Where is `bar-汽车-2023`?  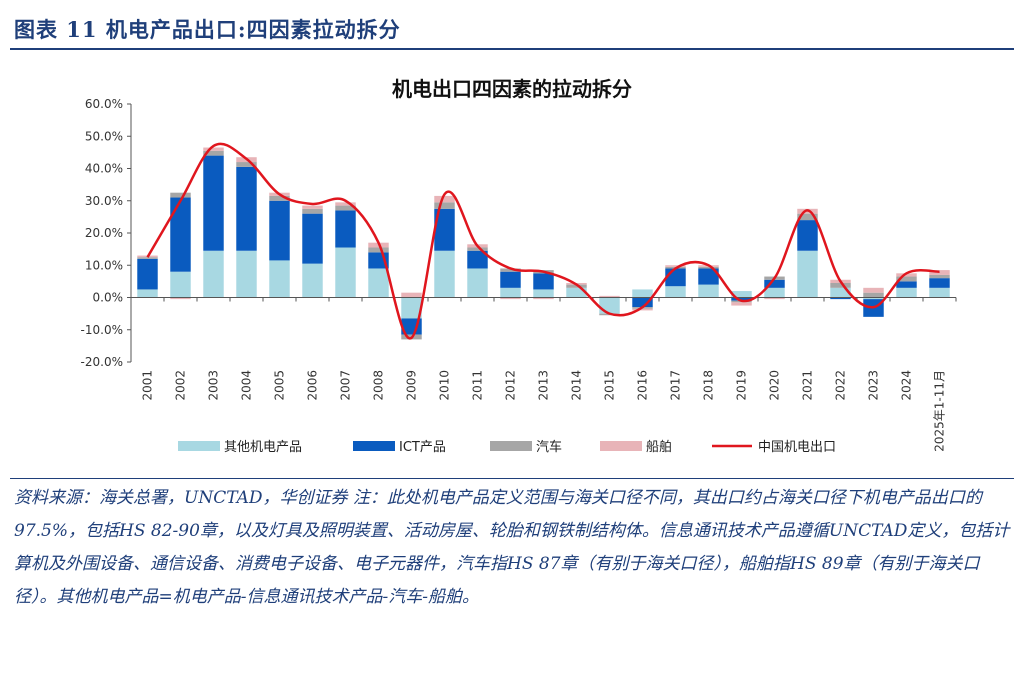
bar-汽车-2023 is located at coordinates (873, 295).